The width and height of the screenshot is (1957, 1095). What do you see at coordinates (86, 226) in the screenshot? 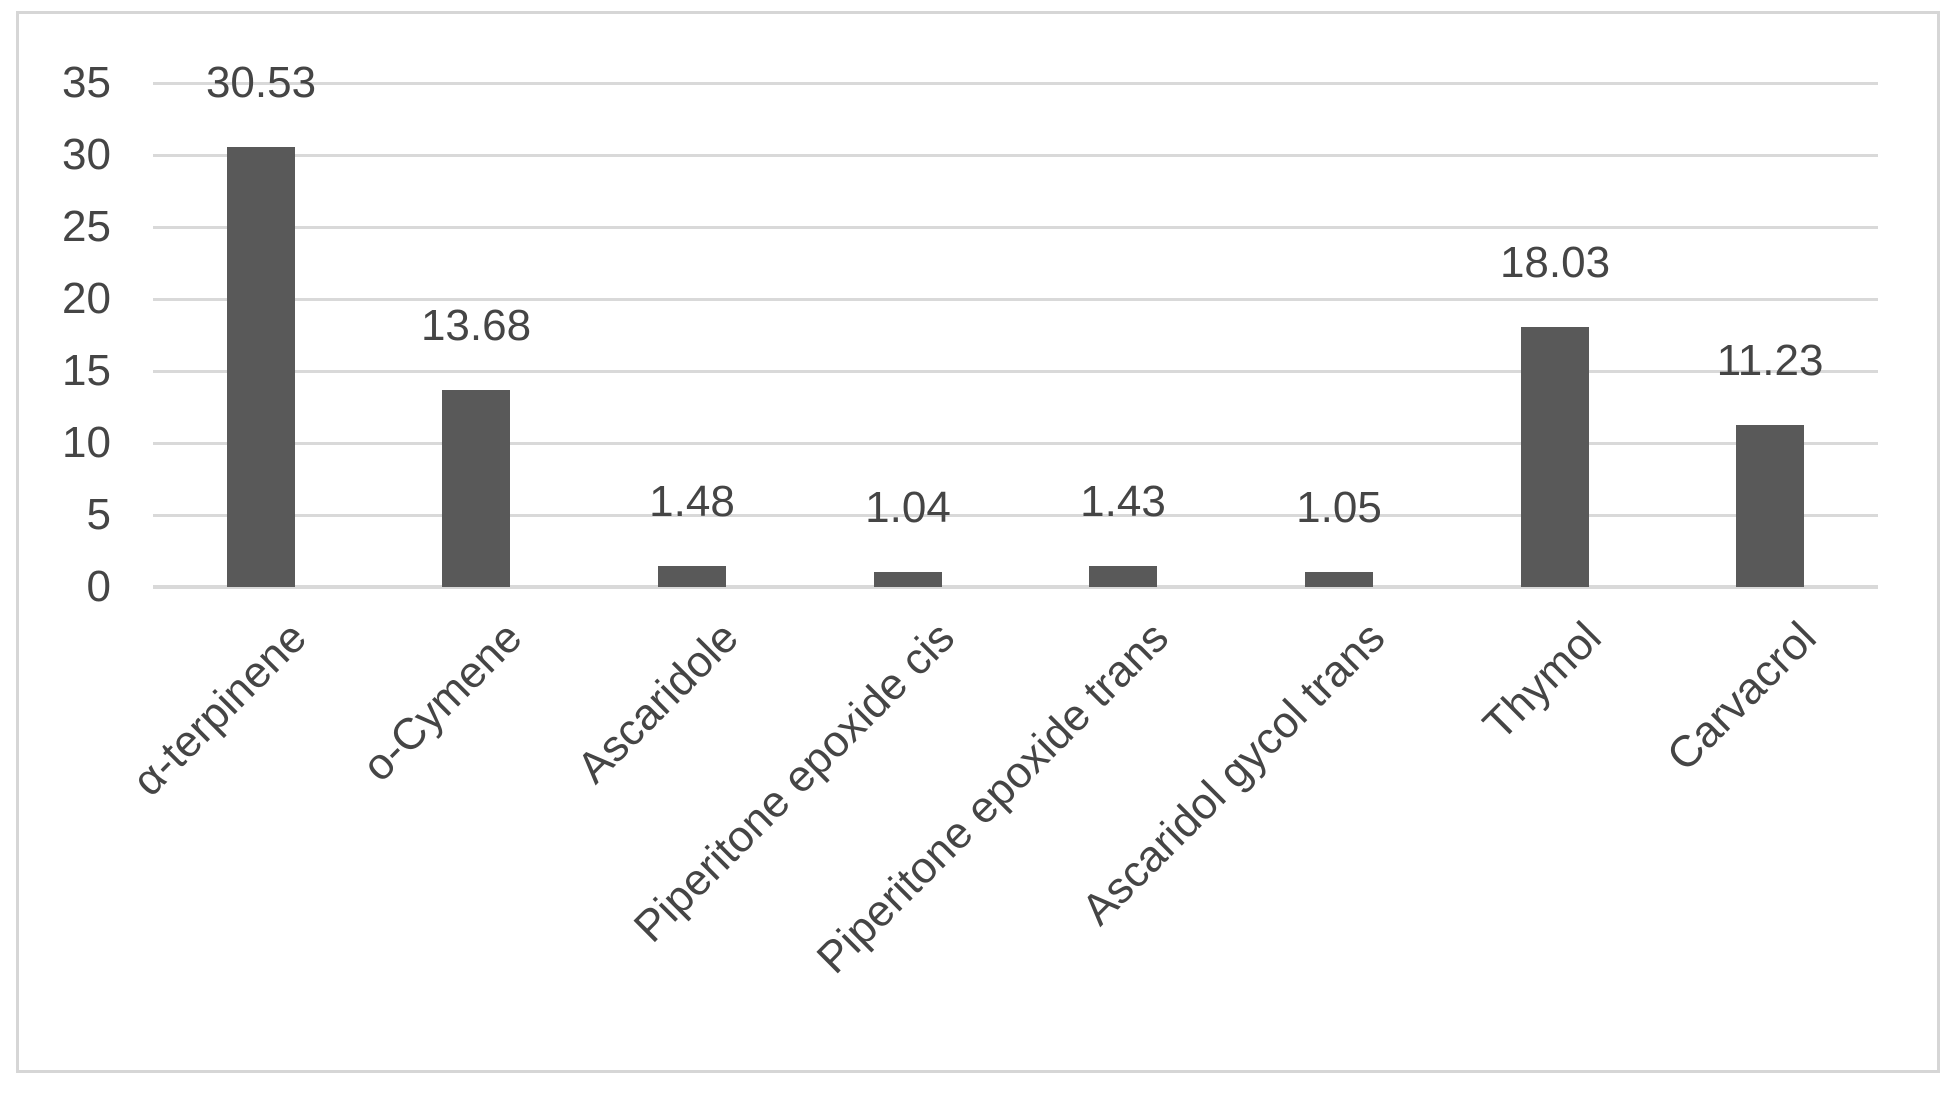
I see `y-axis-tick-label: 25` at bounding box center [86, 226].